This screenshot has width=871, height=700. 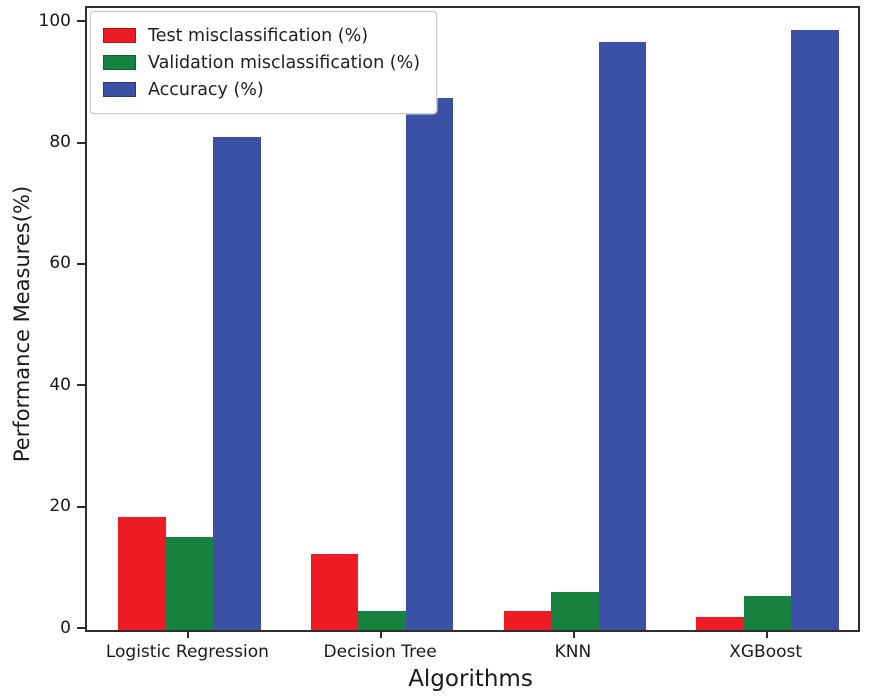 I want to click on legend-item-validation-misclassification: Validation misclassification (%), so click(x=261, y=62).